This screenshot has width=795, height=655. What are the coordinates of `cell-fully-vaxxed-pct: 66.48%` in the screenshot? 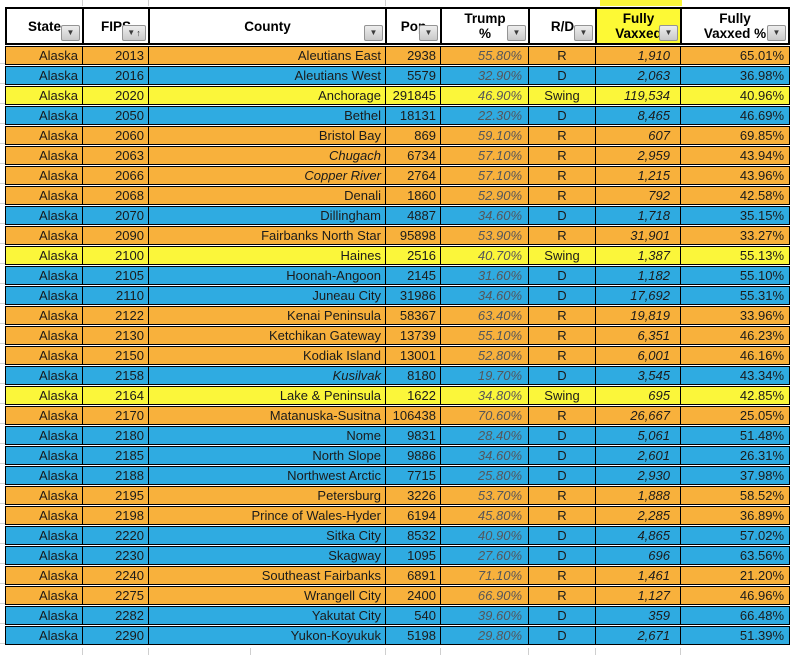 It's located at (735, 615).